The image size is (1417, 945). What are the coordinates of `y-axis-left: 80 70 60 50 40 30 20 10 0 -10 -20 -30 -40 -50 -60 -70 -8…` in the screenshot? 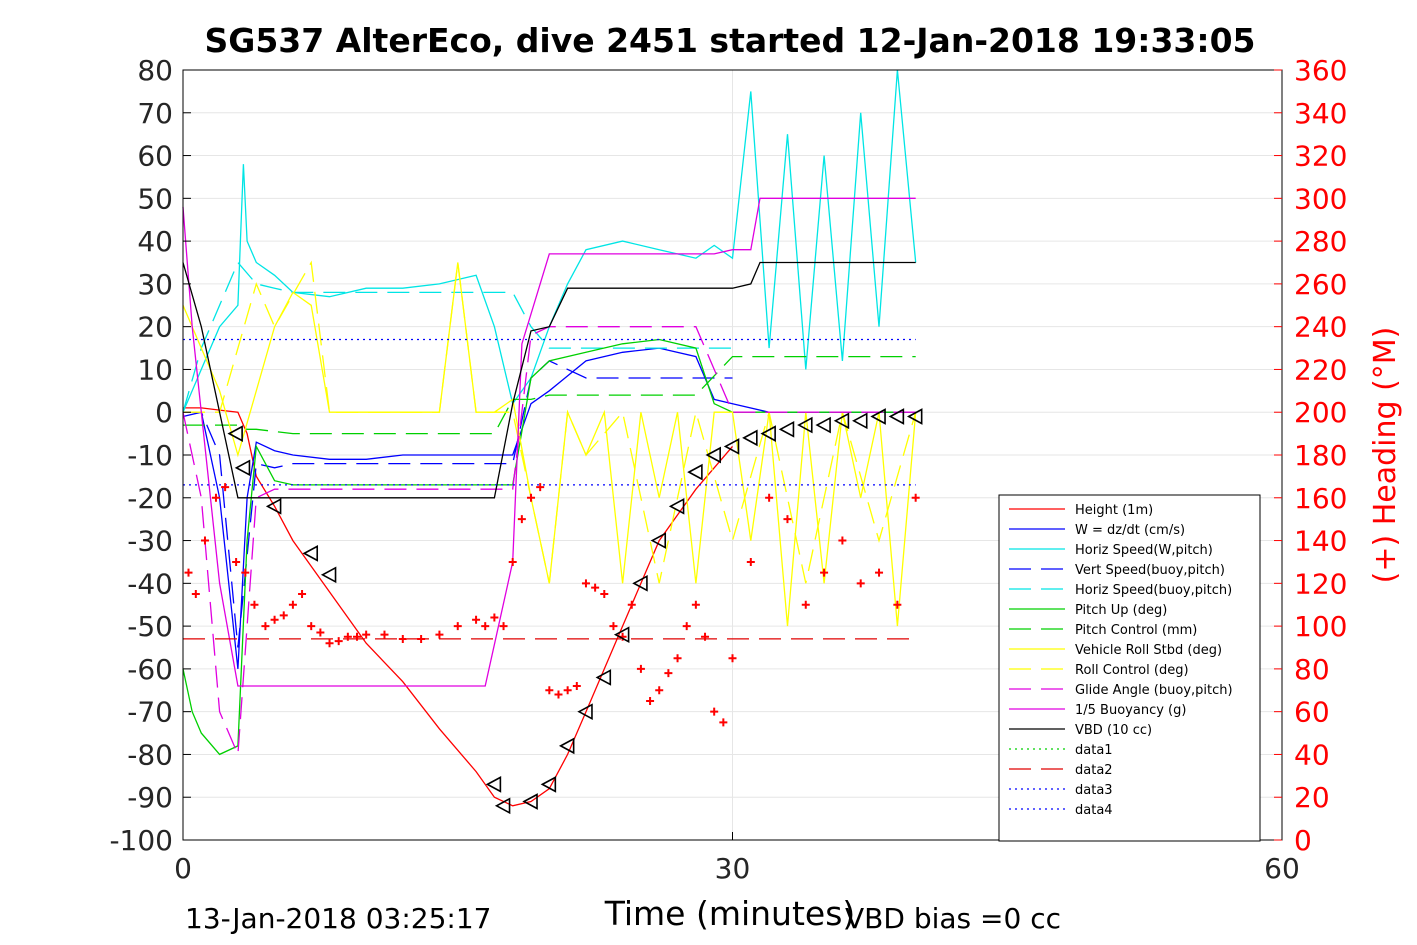 It's located at (150, 455).